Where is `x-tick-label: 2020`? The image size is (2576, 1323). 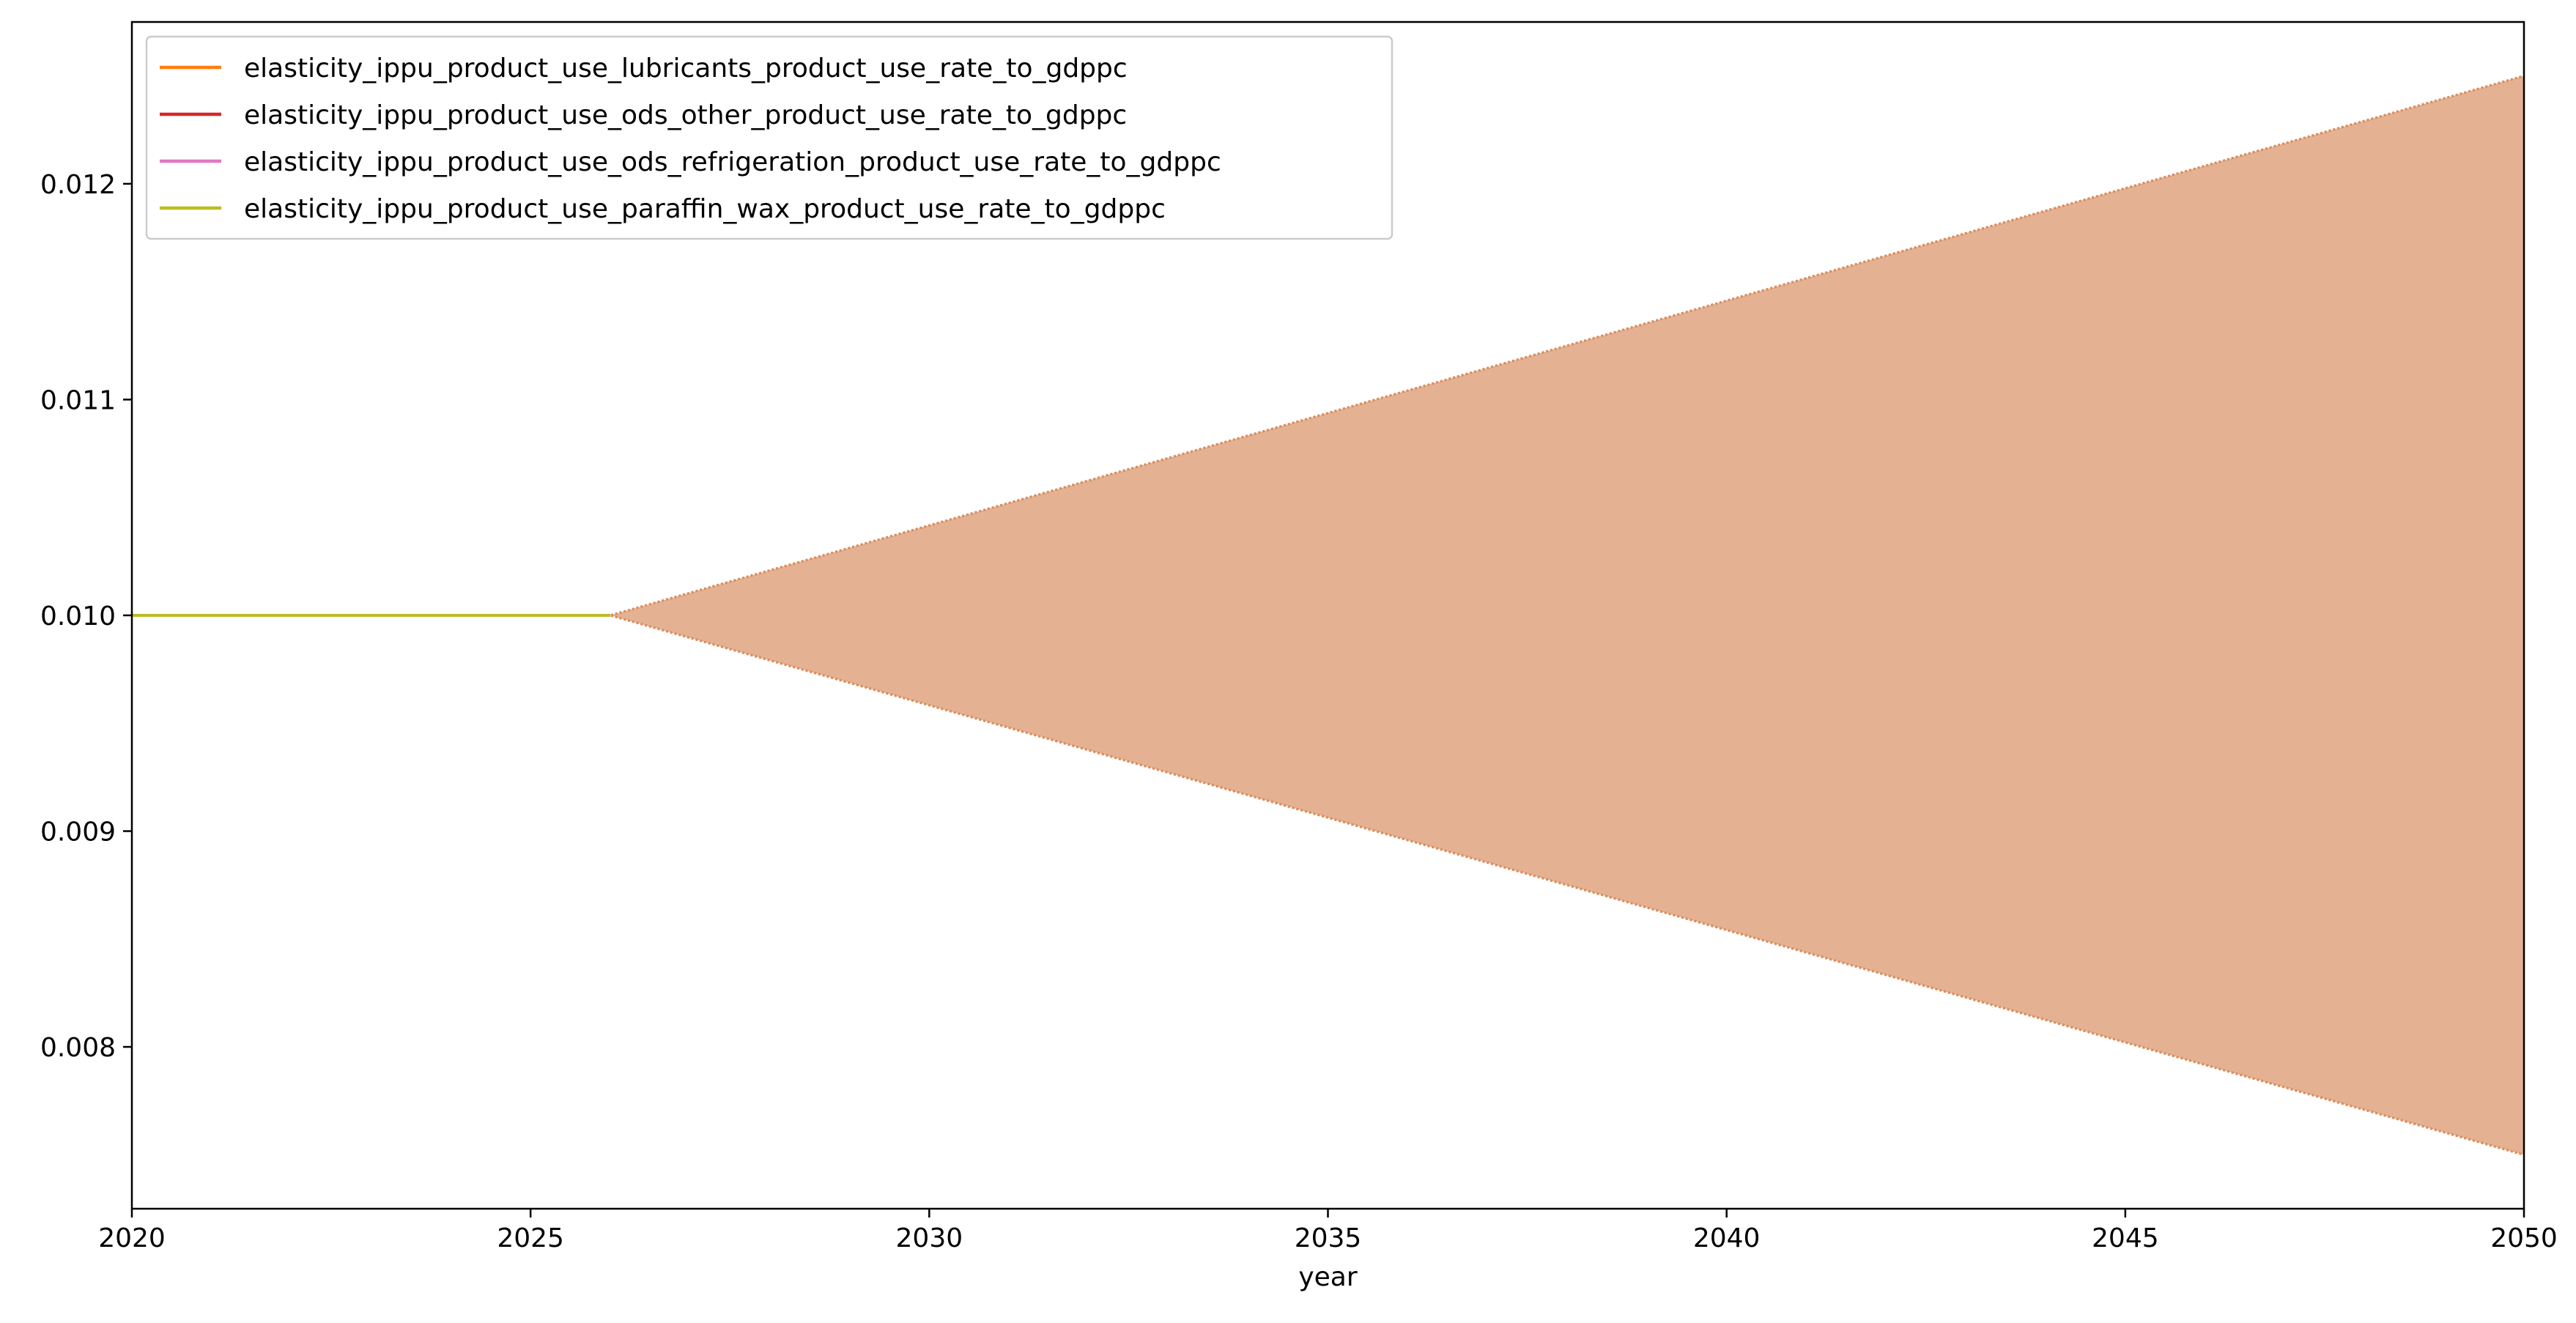
x-tick-label: 2020 is located at coordinates (132, 1238).